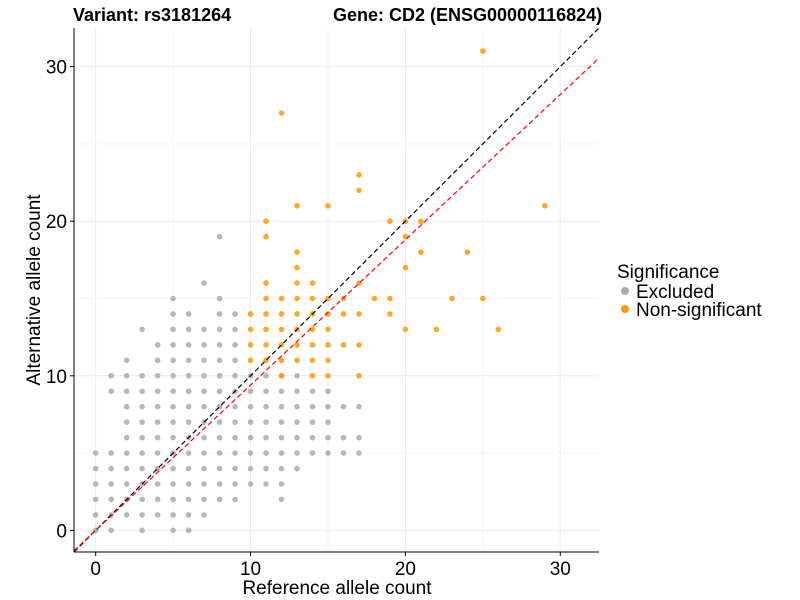 The width and height of the screenshot is (800, 600). What do you see at coordinates (625, 309) in the screenshot?
I see `legend-swatch-non-significant` at bounding box center [625, 309].